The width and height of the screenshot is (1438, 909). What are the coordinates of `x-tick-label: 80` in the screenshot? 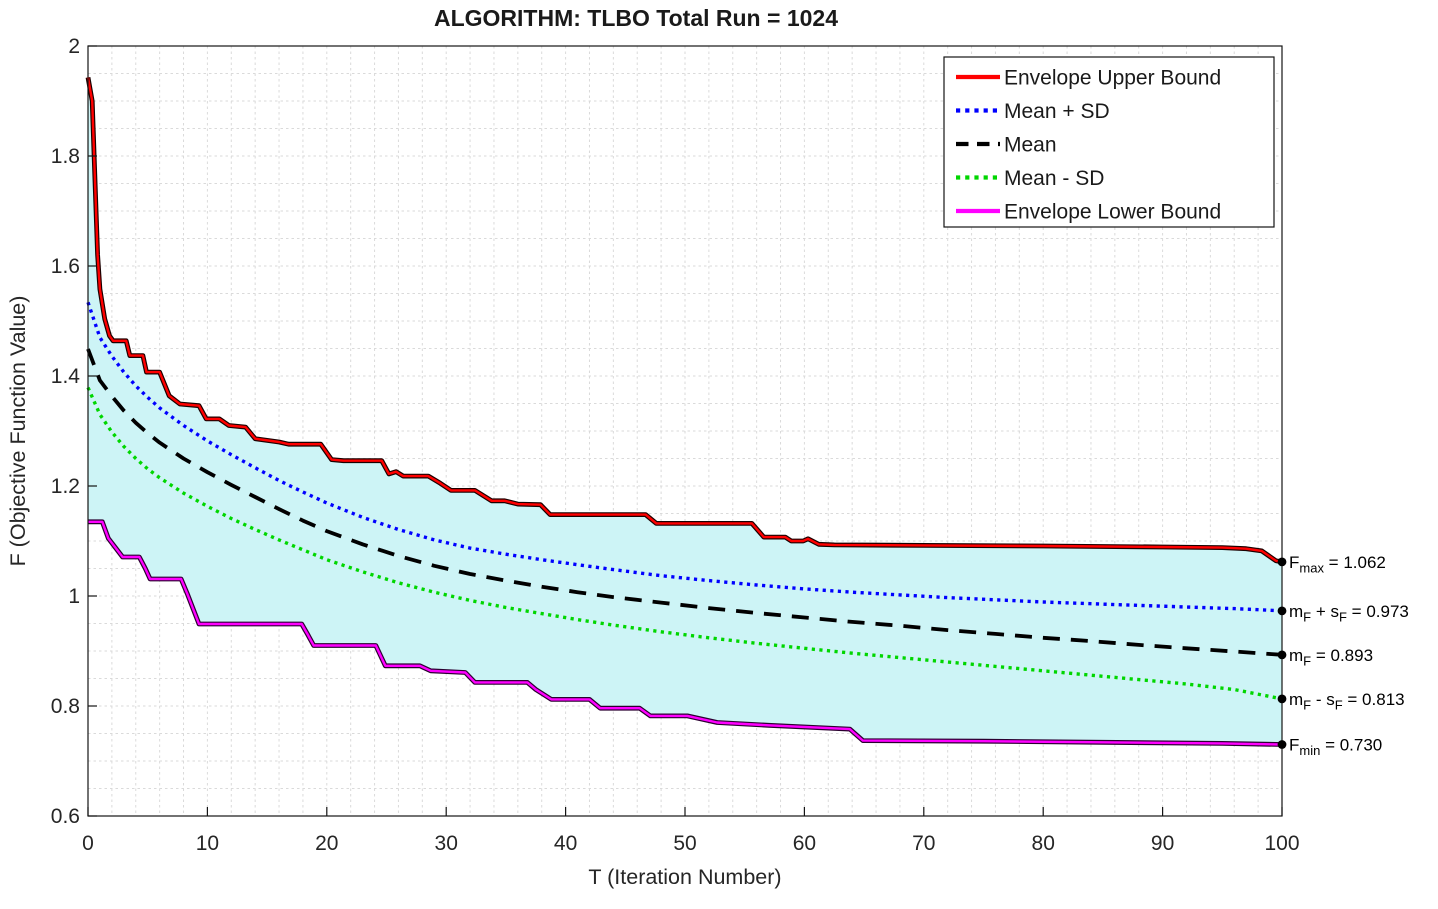 It's located at (1043, 843).